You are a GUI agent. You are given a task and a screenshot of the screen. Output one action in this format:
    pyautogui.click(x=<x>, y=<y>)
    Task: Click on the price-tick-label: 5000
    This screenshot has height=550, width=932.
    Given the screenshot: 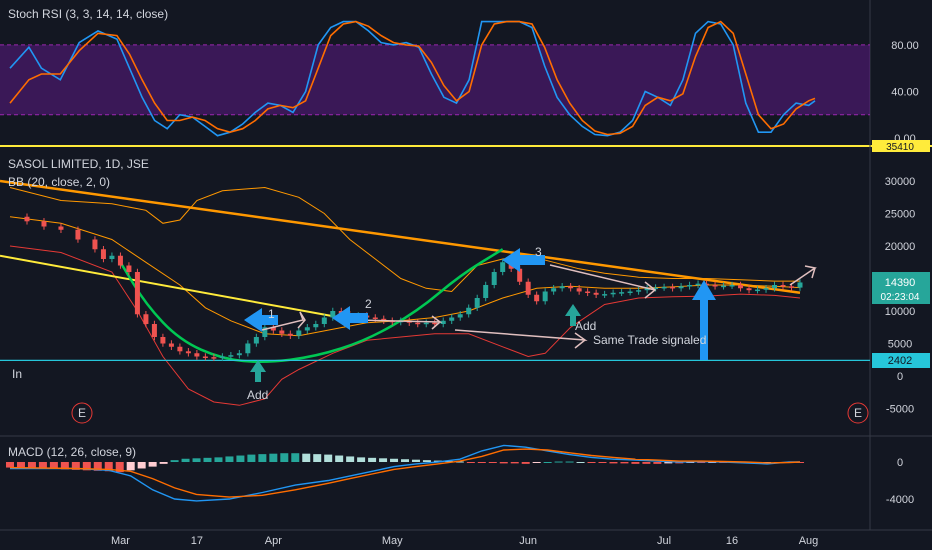 What is the action you would take?
    pyautogui.click(x=900, y=345)
    